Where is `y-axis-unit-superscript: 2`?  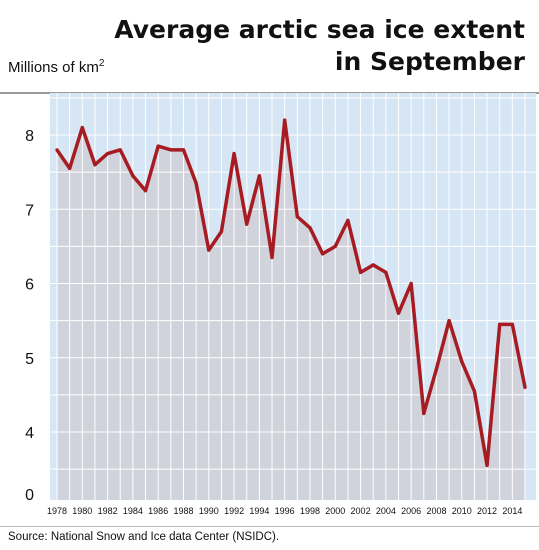 y-axis-unit-superscript: 2 is located at coordinates (101, 63).